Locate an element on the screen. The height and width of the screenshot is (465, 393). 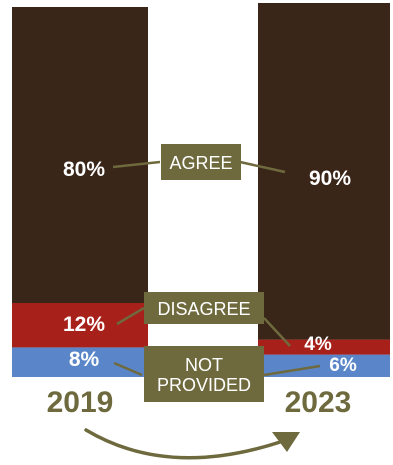
series-label-not-provided-line-2: PROVIDED is located at coordinates (204, 385).